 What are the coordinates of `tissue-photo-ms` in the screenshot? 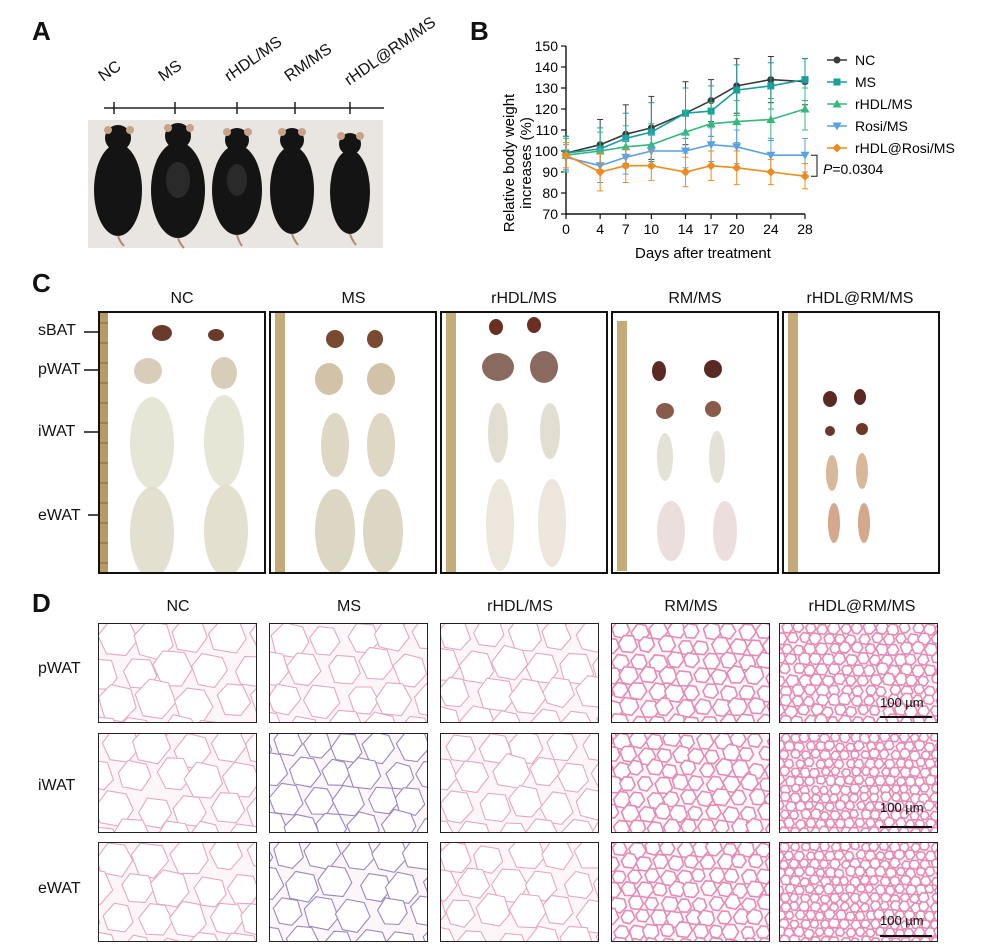 It's located at (353, 442).